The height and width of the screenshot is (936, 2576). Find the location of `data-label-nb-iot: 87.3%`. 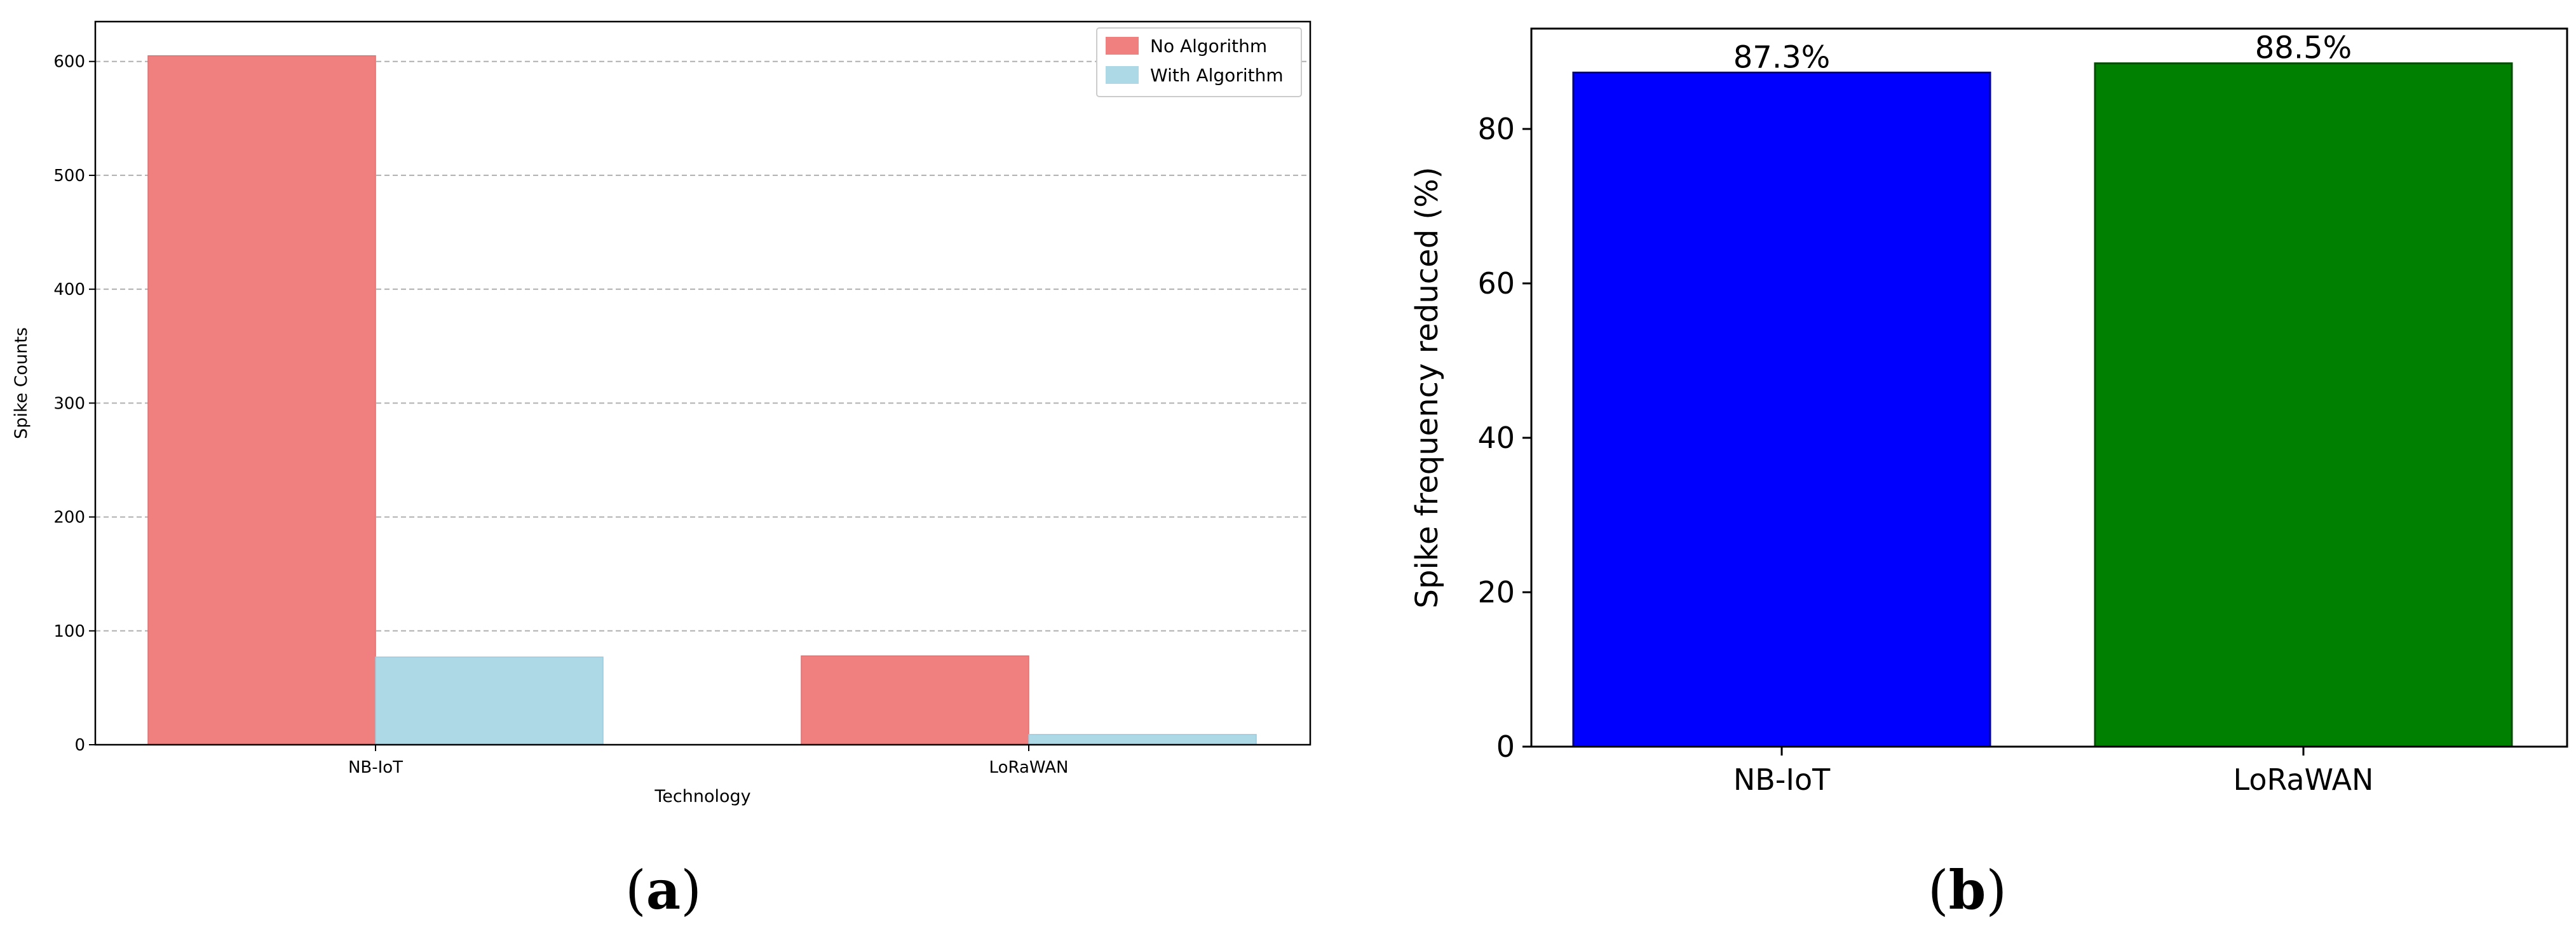

data-label-nb-iot: 87.3% is located at coordinates (1781, 57).